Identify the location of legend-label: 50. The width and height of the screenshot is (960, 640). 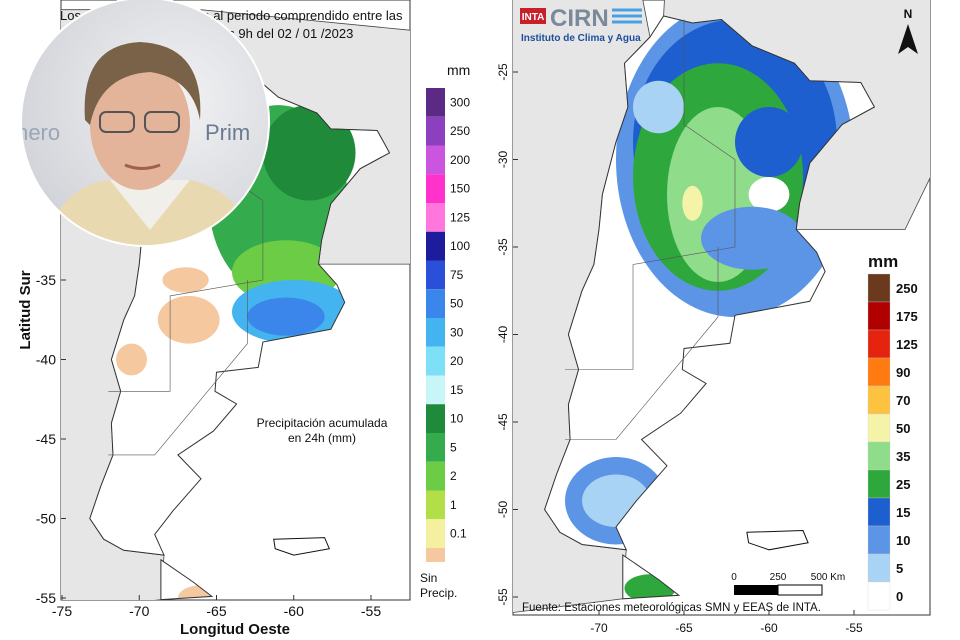
(457, 304).